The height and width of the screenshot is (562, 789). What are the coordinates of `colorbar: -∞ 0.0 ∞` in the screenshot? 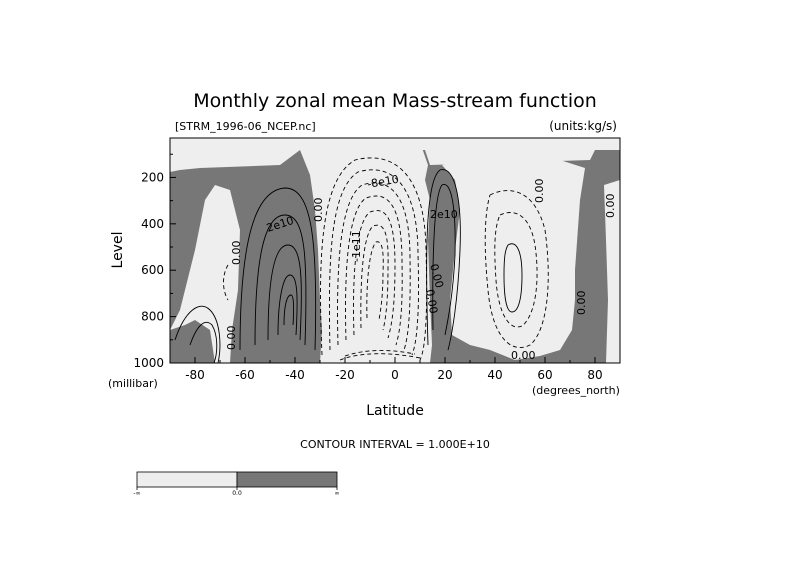 It's located at (236, 484).